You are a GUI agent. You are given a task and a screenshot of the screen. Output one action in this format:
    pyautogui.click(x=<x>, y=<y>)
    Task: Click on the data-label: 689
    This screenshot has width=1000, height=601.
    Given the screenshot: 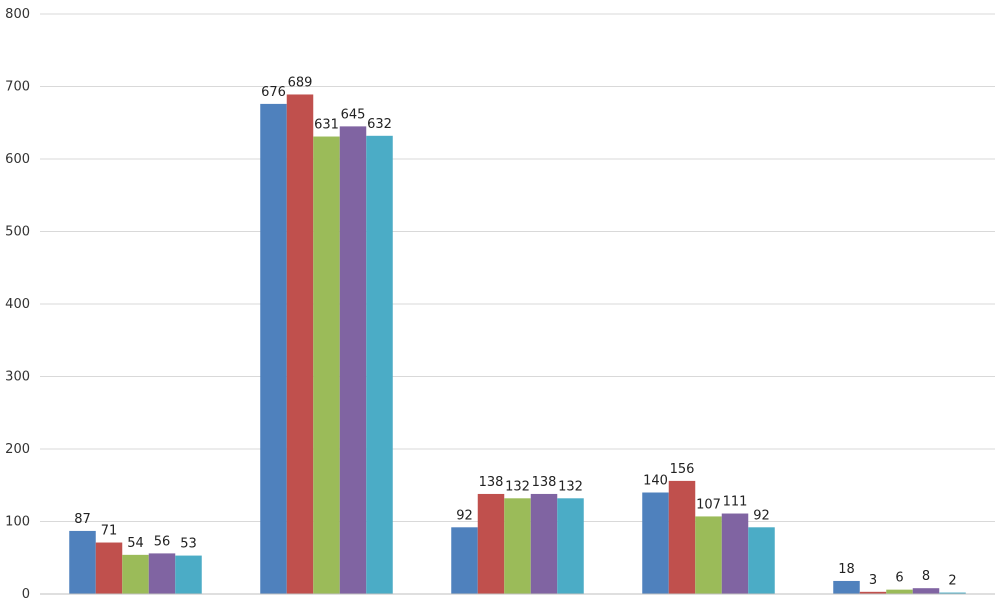 What is the action you would take?
    pyautogui.click(x=300, y=82)
    